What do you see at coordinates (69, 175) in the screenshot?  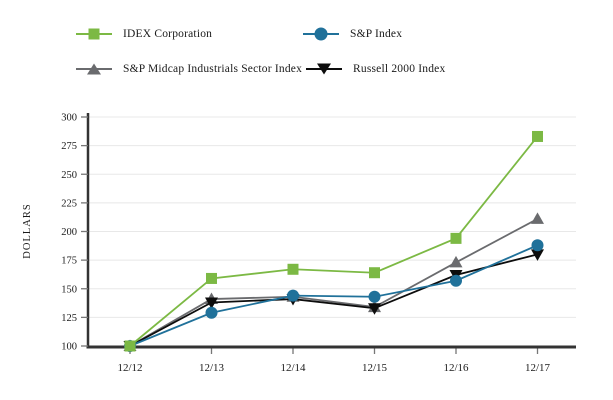 I see `y-tick-label: 250` at bounding box center [69, 175].